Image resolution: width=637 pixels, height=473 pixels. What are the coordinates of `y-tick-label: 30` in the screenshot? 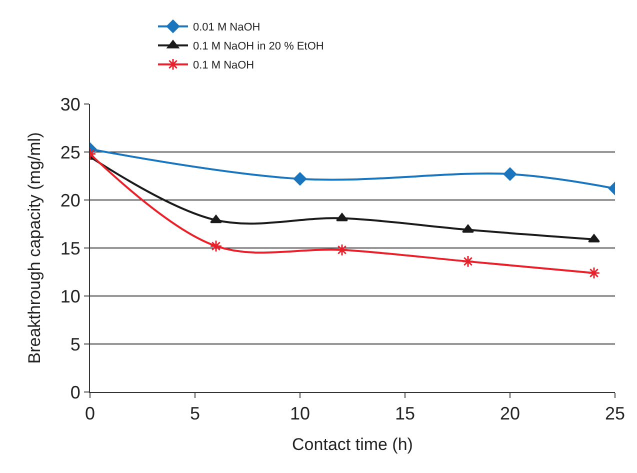 It's located at (70, 104).